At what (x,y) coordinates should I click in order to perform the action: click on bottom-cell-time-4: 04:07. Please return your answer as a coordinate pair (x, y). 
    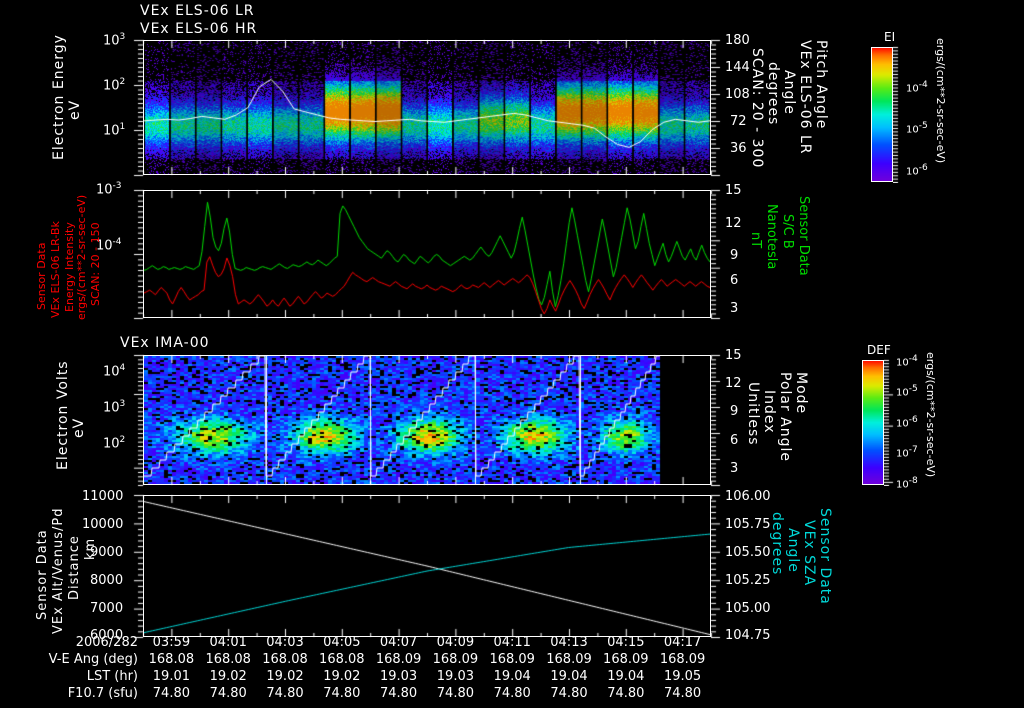
    Looking at the image, I should click on (398, 642).